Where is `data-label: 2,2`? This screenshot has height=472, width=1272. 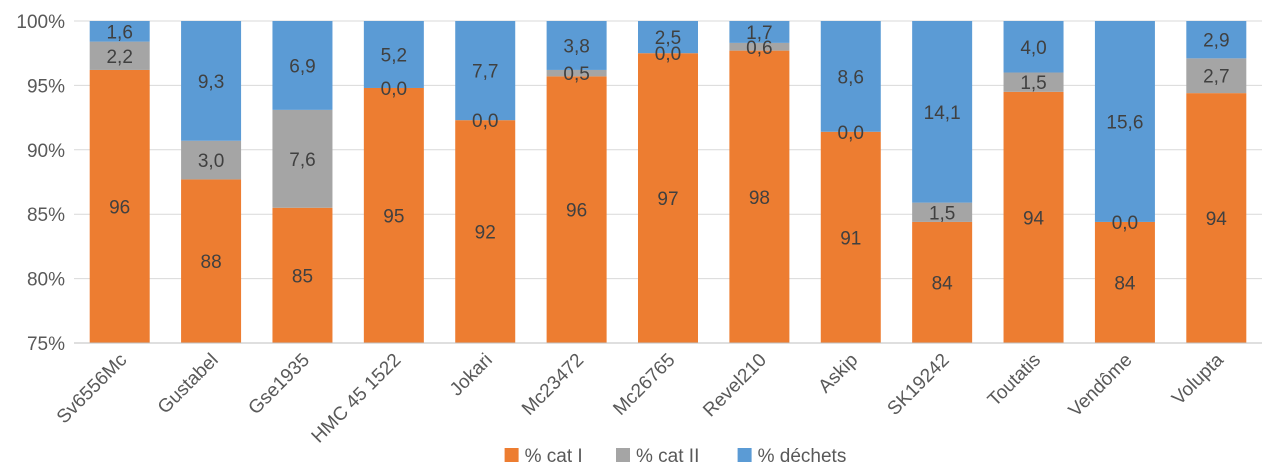 data-label: 2,2 is located at coordinates (119, 57).